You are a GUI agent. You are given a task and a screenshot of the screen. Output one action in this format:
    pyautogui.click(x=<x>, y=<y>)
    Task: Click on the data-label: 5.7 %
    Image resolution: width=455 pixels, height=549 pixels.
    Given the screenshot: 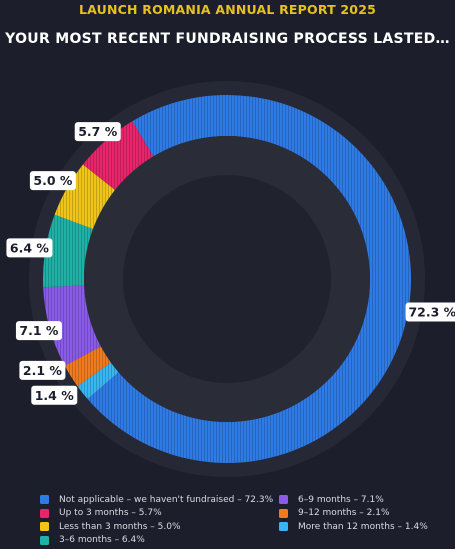 What is the action you would take?
    pyautogui.click(x=97, y=132)
    